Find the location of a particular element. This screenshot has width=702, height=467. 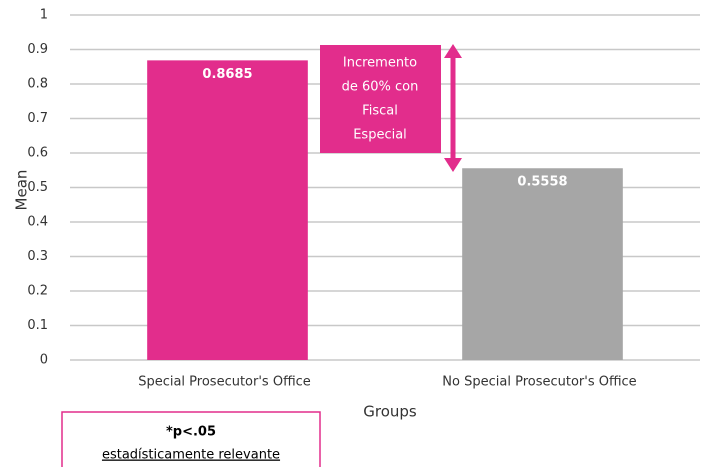

y-tick-label: 0.2 is located at coordinates (37, 291).